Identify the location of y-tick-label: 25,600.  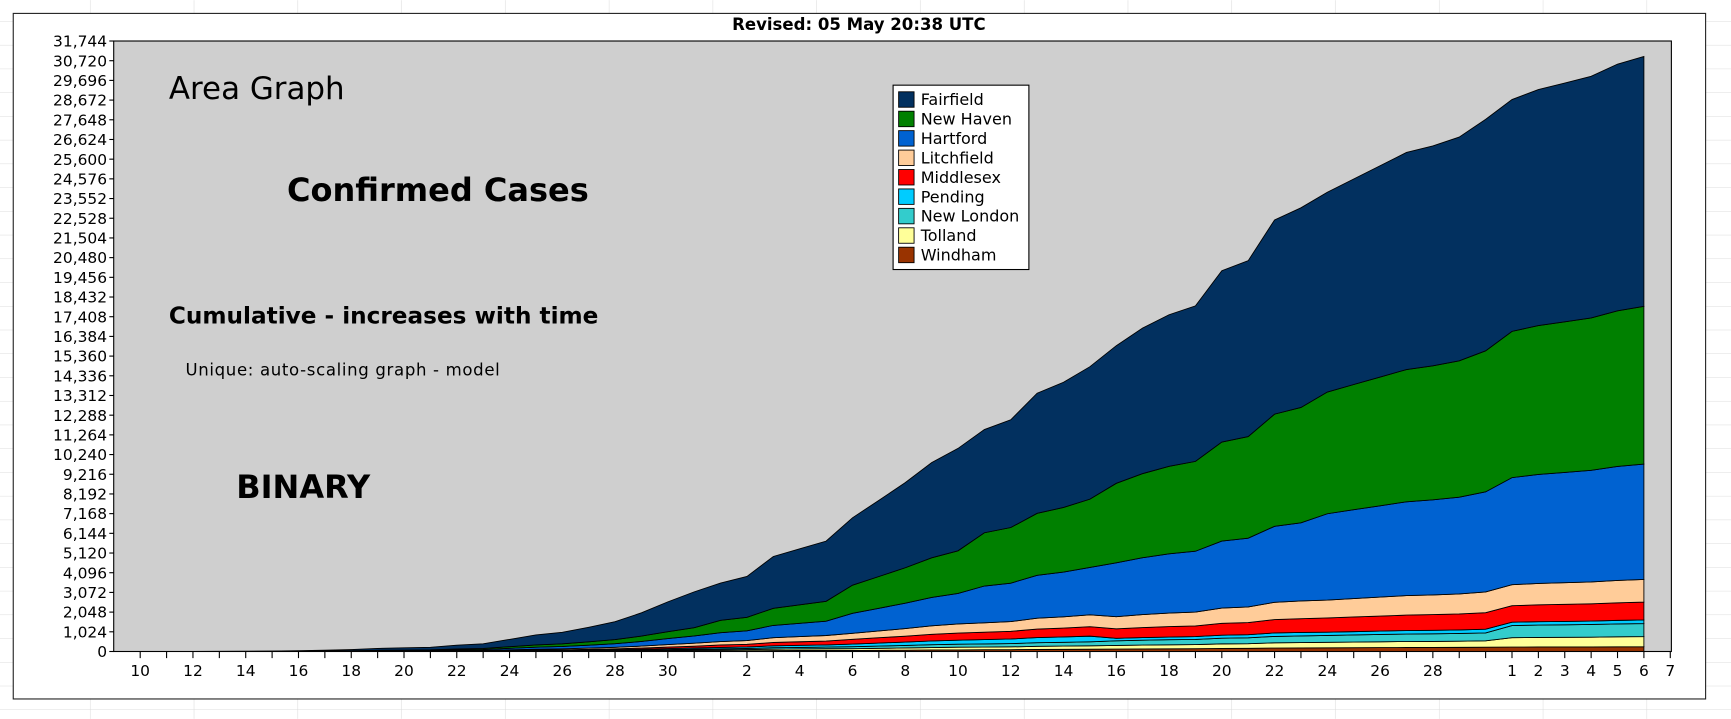
(80, 160).